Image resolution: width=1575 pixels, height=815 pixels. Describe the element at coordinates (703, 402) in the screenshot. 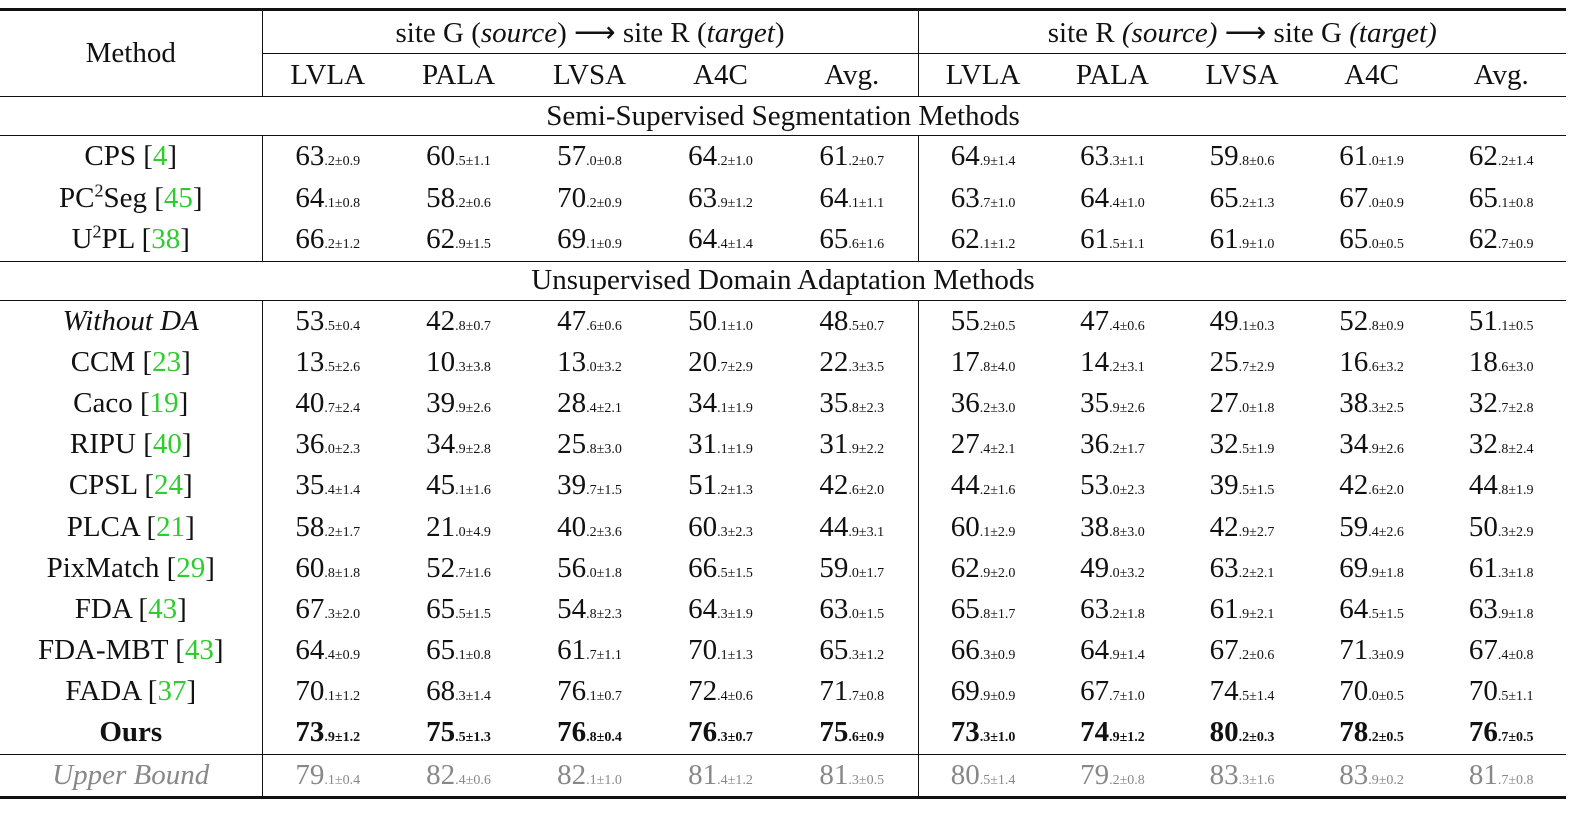

I see `value-main: 34` at that location.